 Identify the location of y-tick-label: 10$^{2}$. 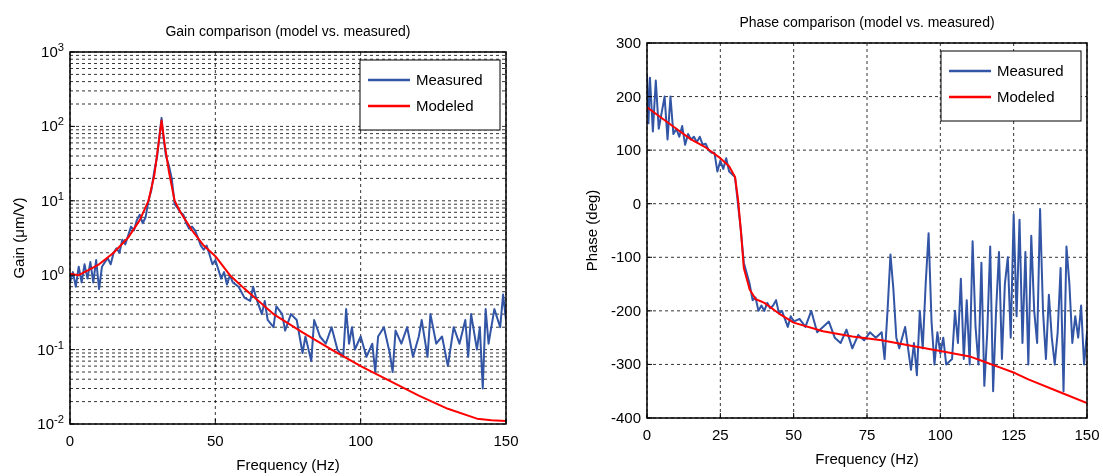
(52, 125).